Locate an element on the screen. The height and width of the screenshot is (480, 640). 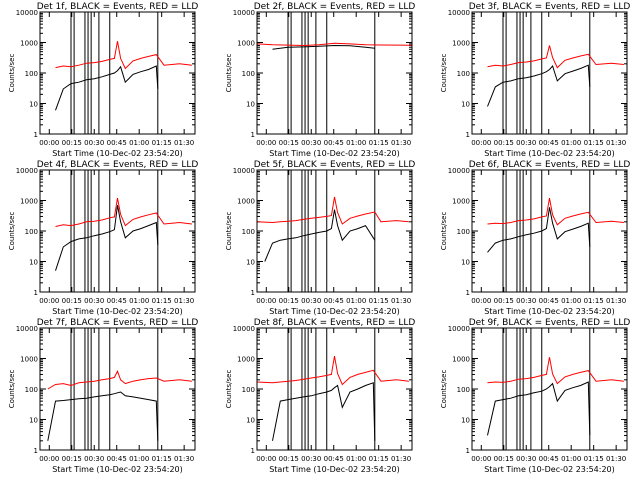
chart-title: Det 4f, BLACK = Events, RED = LLD is located at coordinates (118, 165).